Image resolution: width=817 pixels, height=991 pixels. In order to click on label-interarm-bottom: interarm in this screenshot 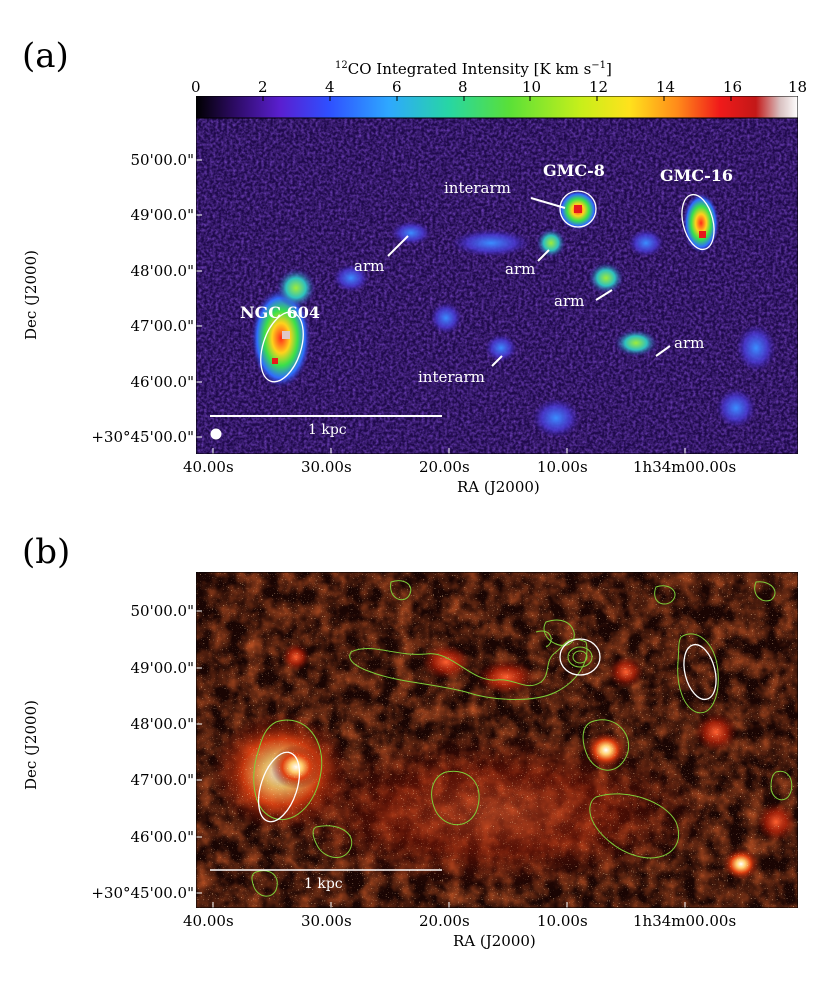, I will do `click(451, 377)`.